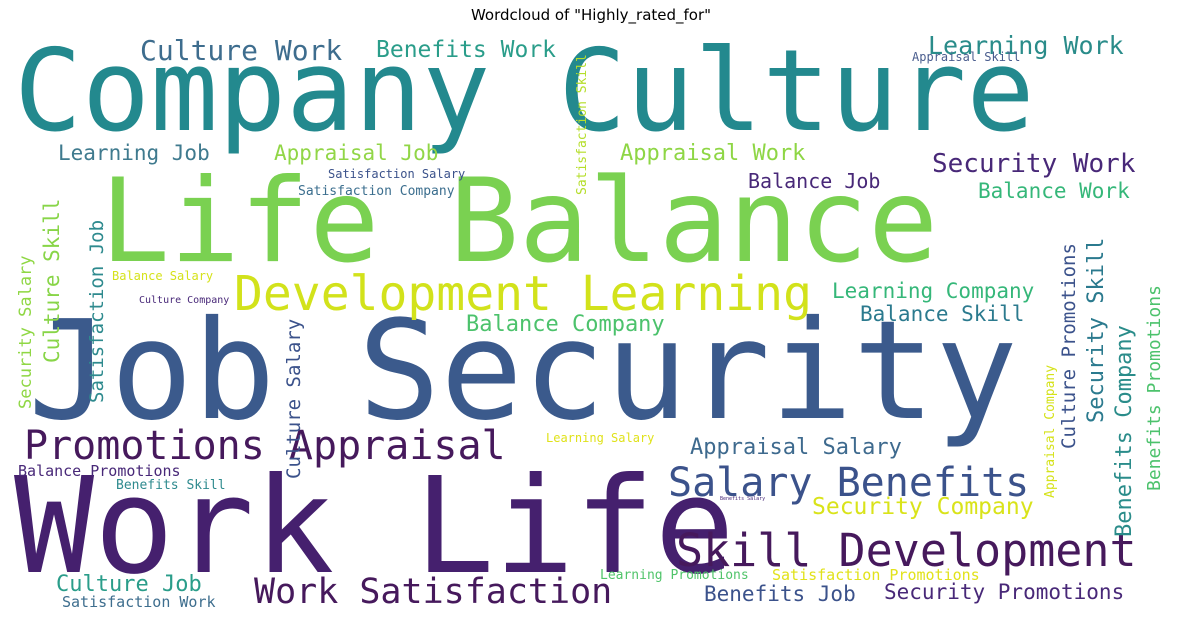  Describe the element at coordinates (1154, 388) in the screenshot. I see `word-benefits-promotions: Benefits Promotions` at that location.